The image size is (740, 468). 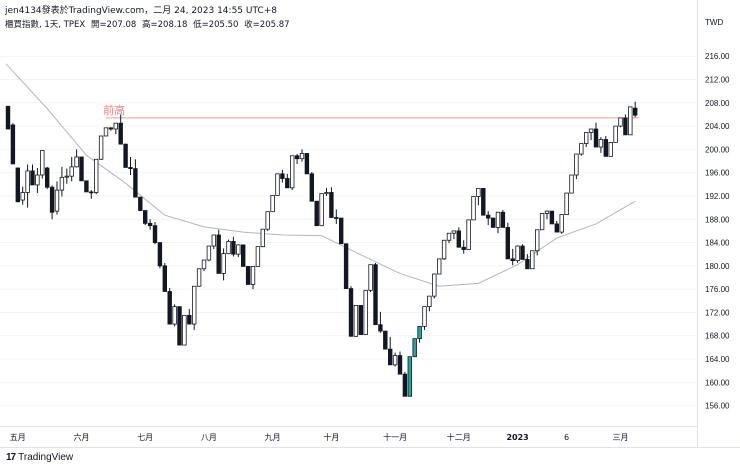 I want to click on time-tick-label: 六月, so click(x=82, y=437).